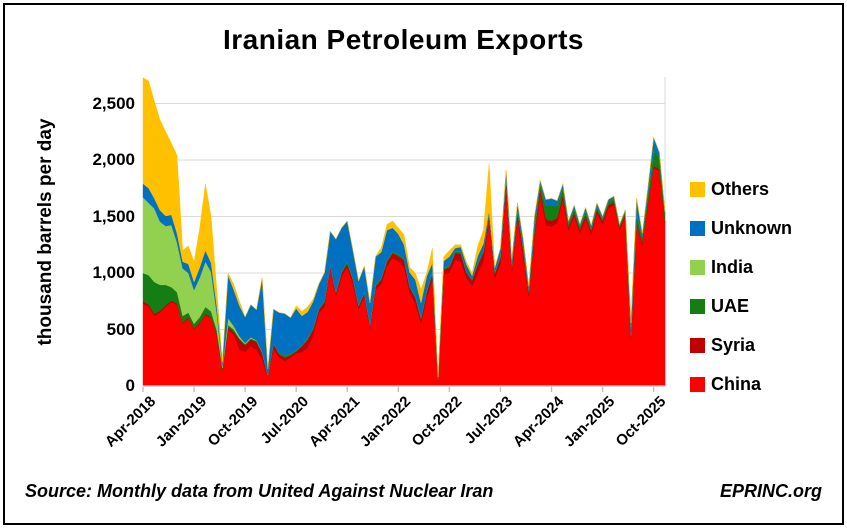  I want to click on y-tick-label: 2,500, so click(113, 103).